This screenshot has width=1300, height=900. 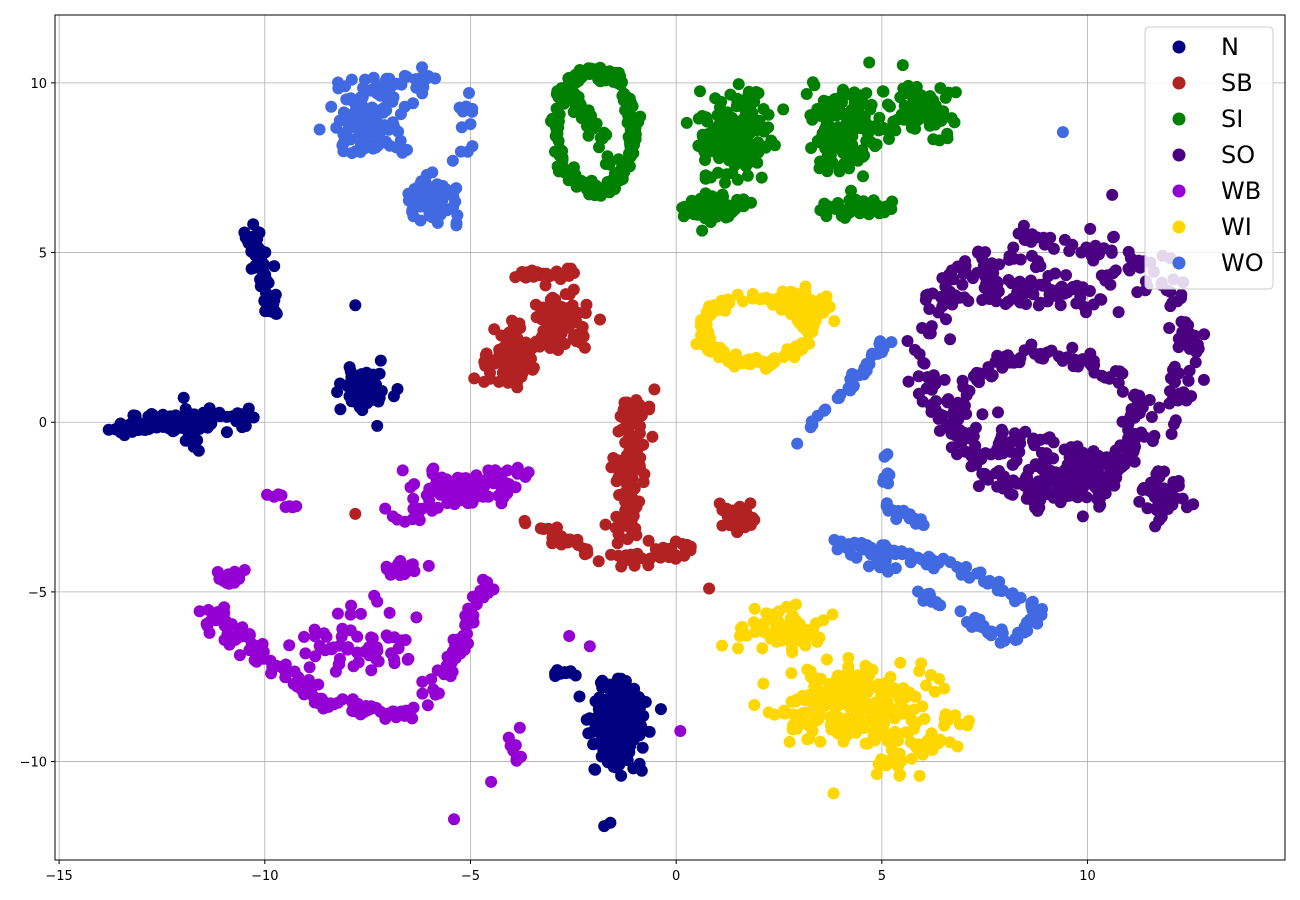 I want to click on legend-label-n: N, so click(x=1230, y=47).